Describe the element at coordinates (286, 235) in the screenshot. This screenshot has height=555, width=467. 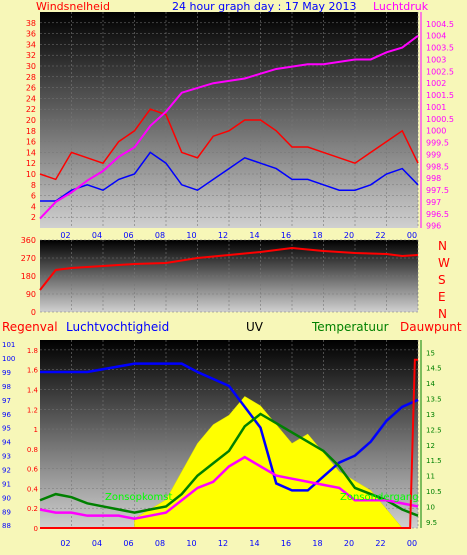
I see `p1-x-tick-label: 16` at that location.